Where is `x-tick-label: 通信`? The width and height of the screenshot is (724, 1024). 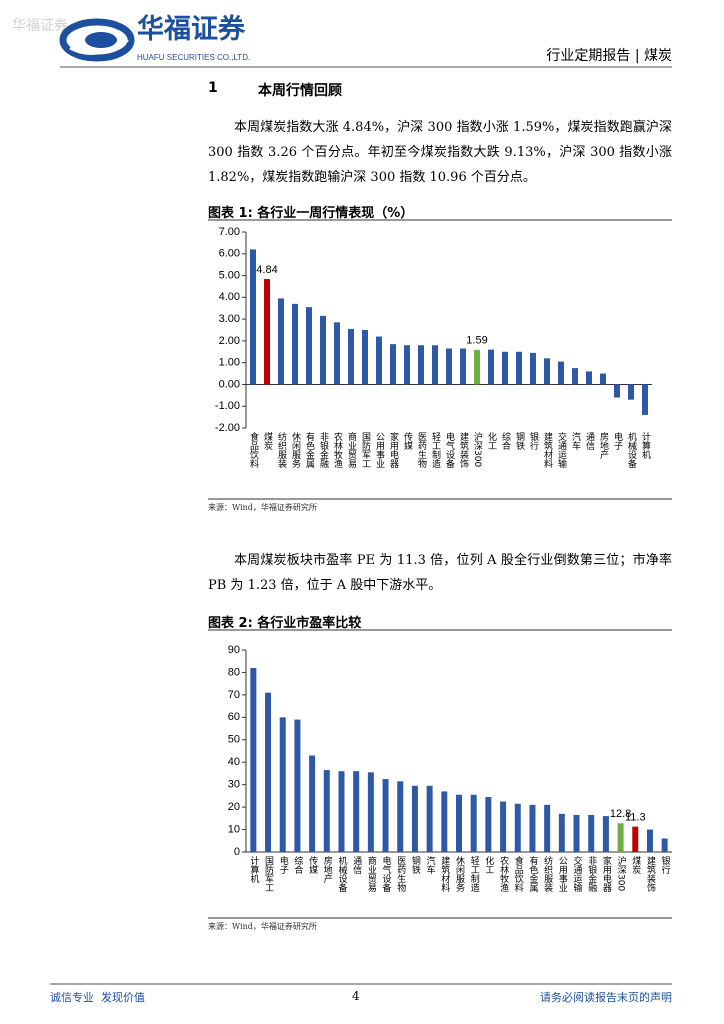 x-tick-label: 通信 is located at coordinates (356, 865).